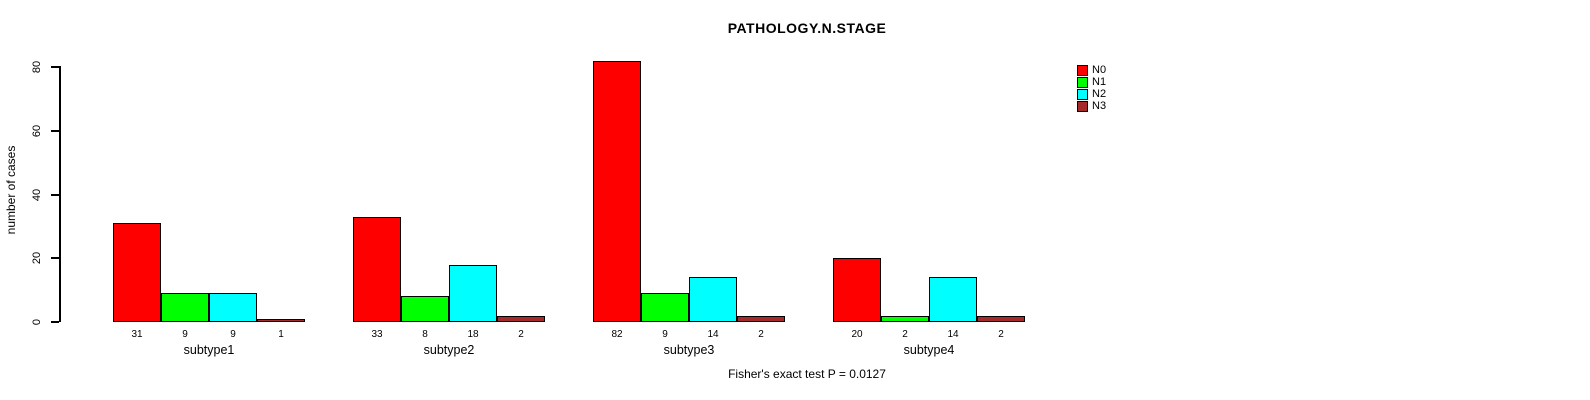 Image resolution: width=1590 pixels, height=400 pixels. I want to click on y-tick-label: 80, so click(37, 67).